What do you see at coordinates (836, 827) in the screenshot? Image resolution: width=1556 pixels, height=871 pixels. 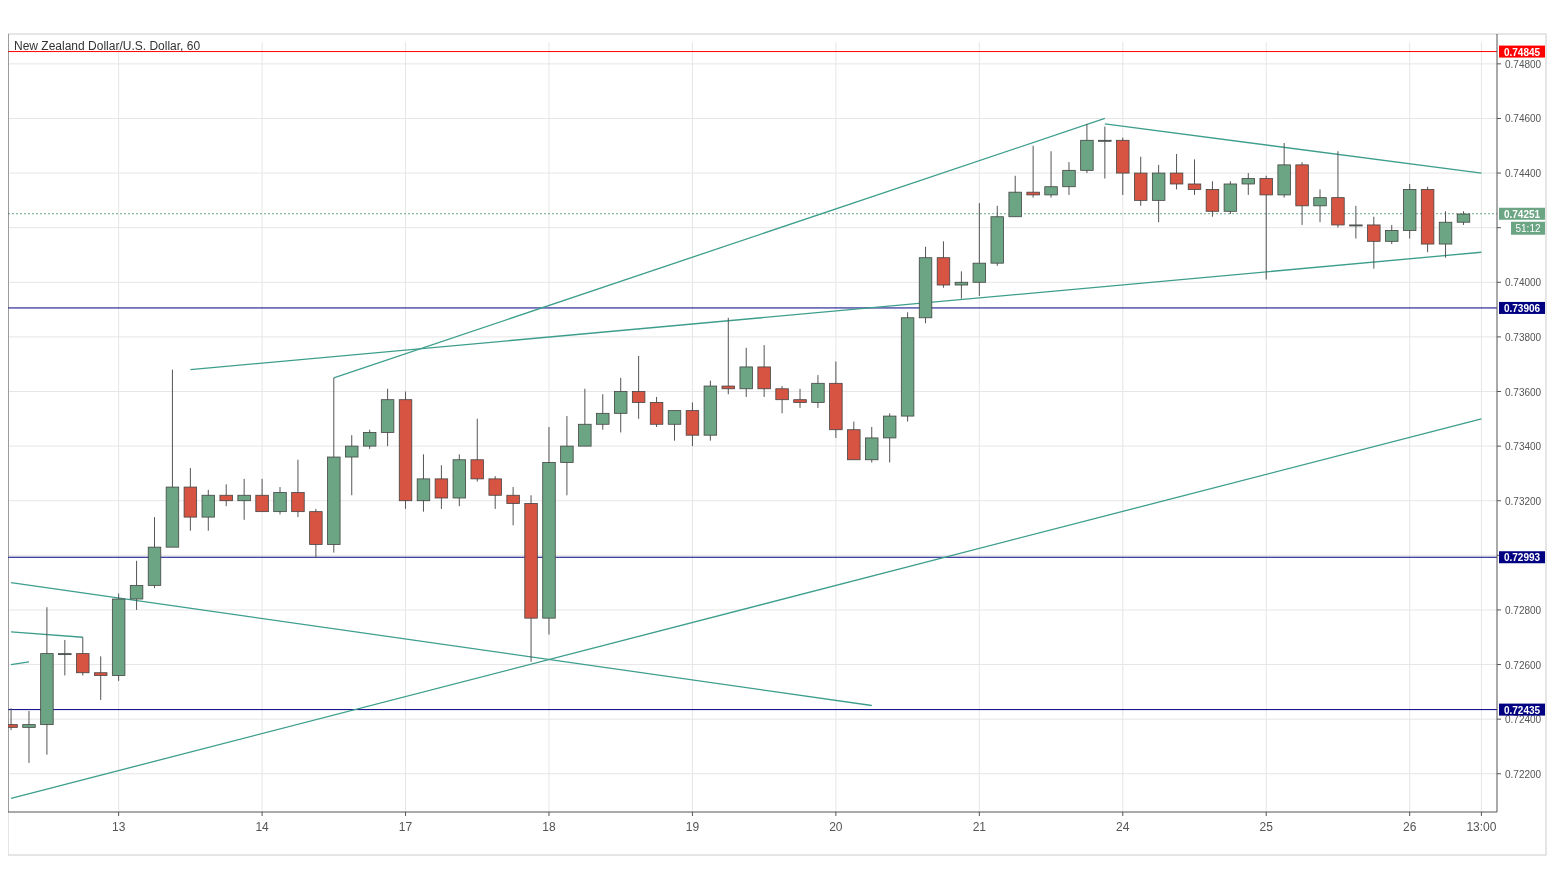 I see `x-tick-label: 20` at bounding box center [836, 827].